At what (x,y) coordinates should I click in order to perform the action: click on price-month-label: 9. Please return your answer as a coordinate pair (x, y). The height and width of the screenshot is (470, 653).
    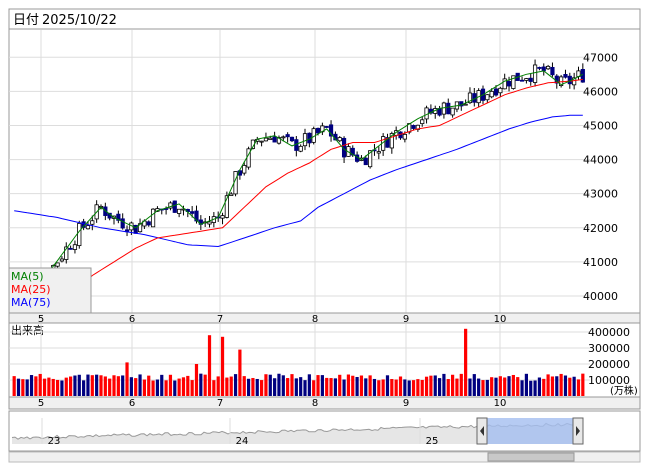
    Looking at the image, I should click on (406, 319).